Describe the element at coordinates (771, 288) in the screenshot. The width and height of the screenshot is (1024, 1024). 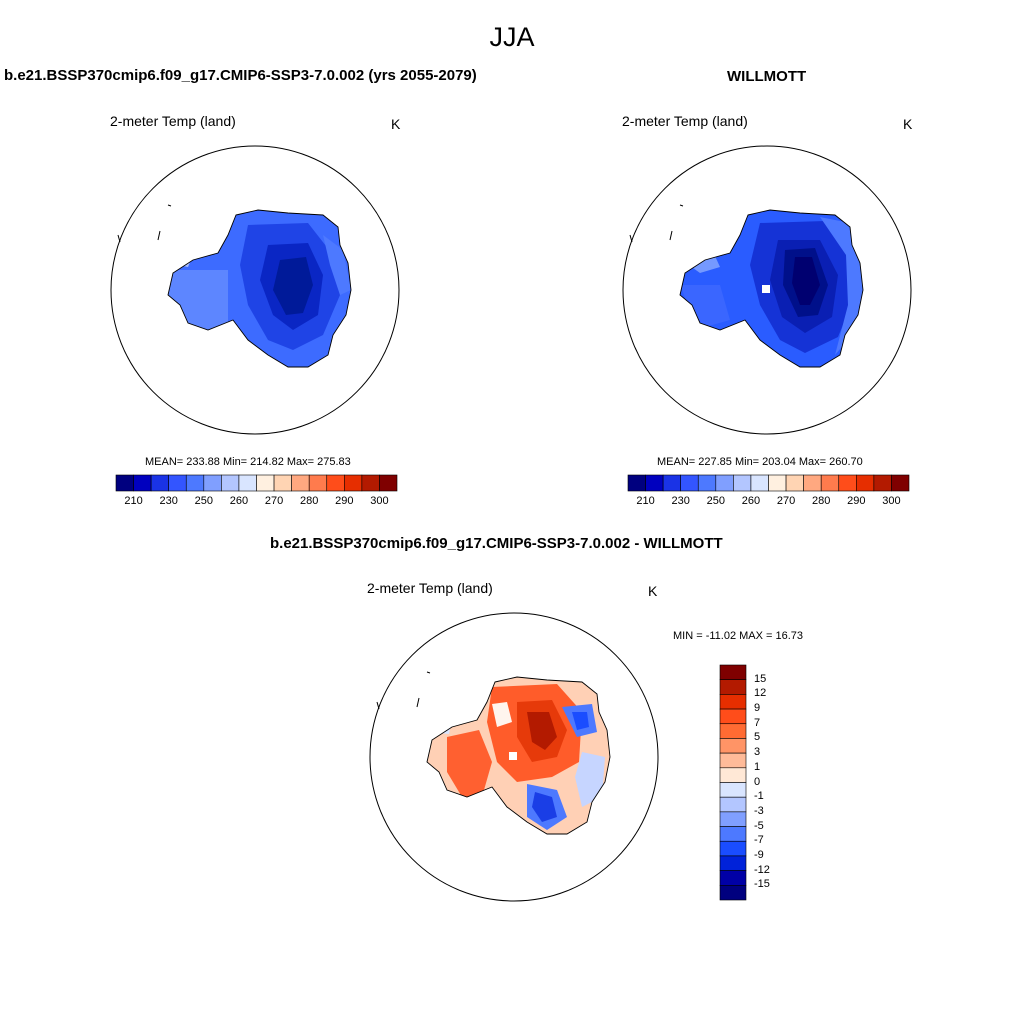
I see `obs-coastline` at that location.